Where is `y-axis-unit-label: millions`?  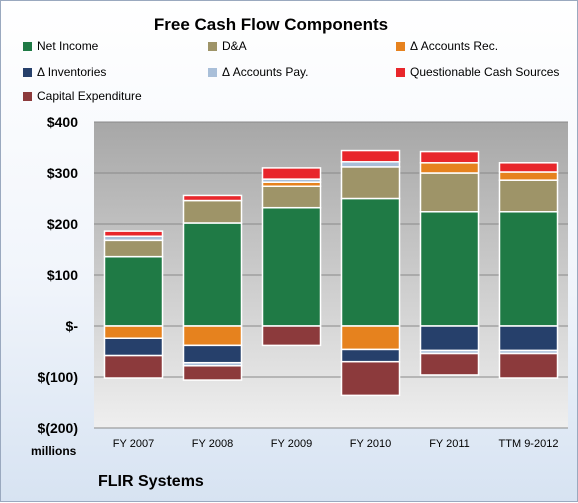
y-axis-unit-label: millions is located at coordinates (54, 451).